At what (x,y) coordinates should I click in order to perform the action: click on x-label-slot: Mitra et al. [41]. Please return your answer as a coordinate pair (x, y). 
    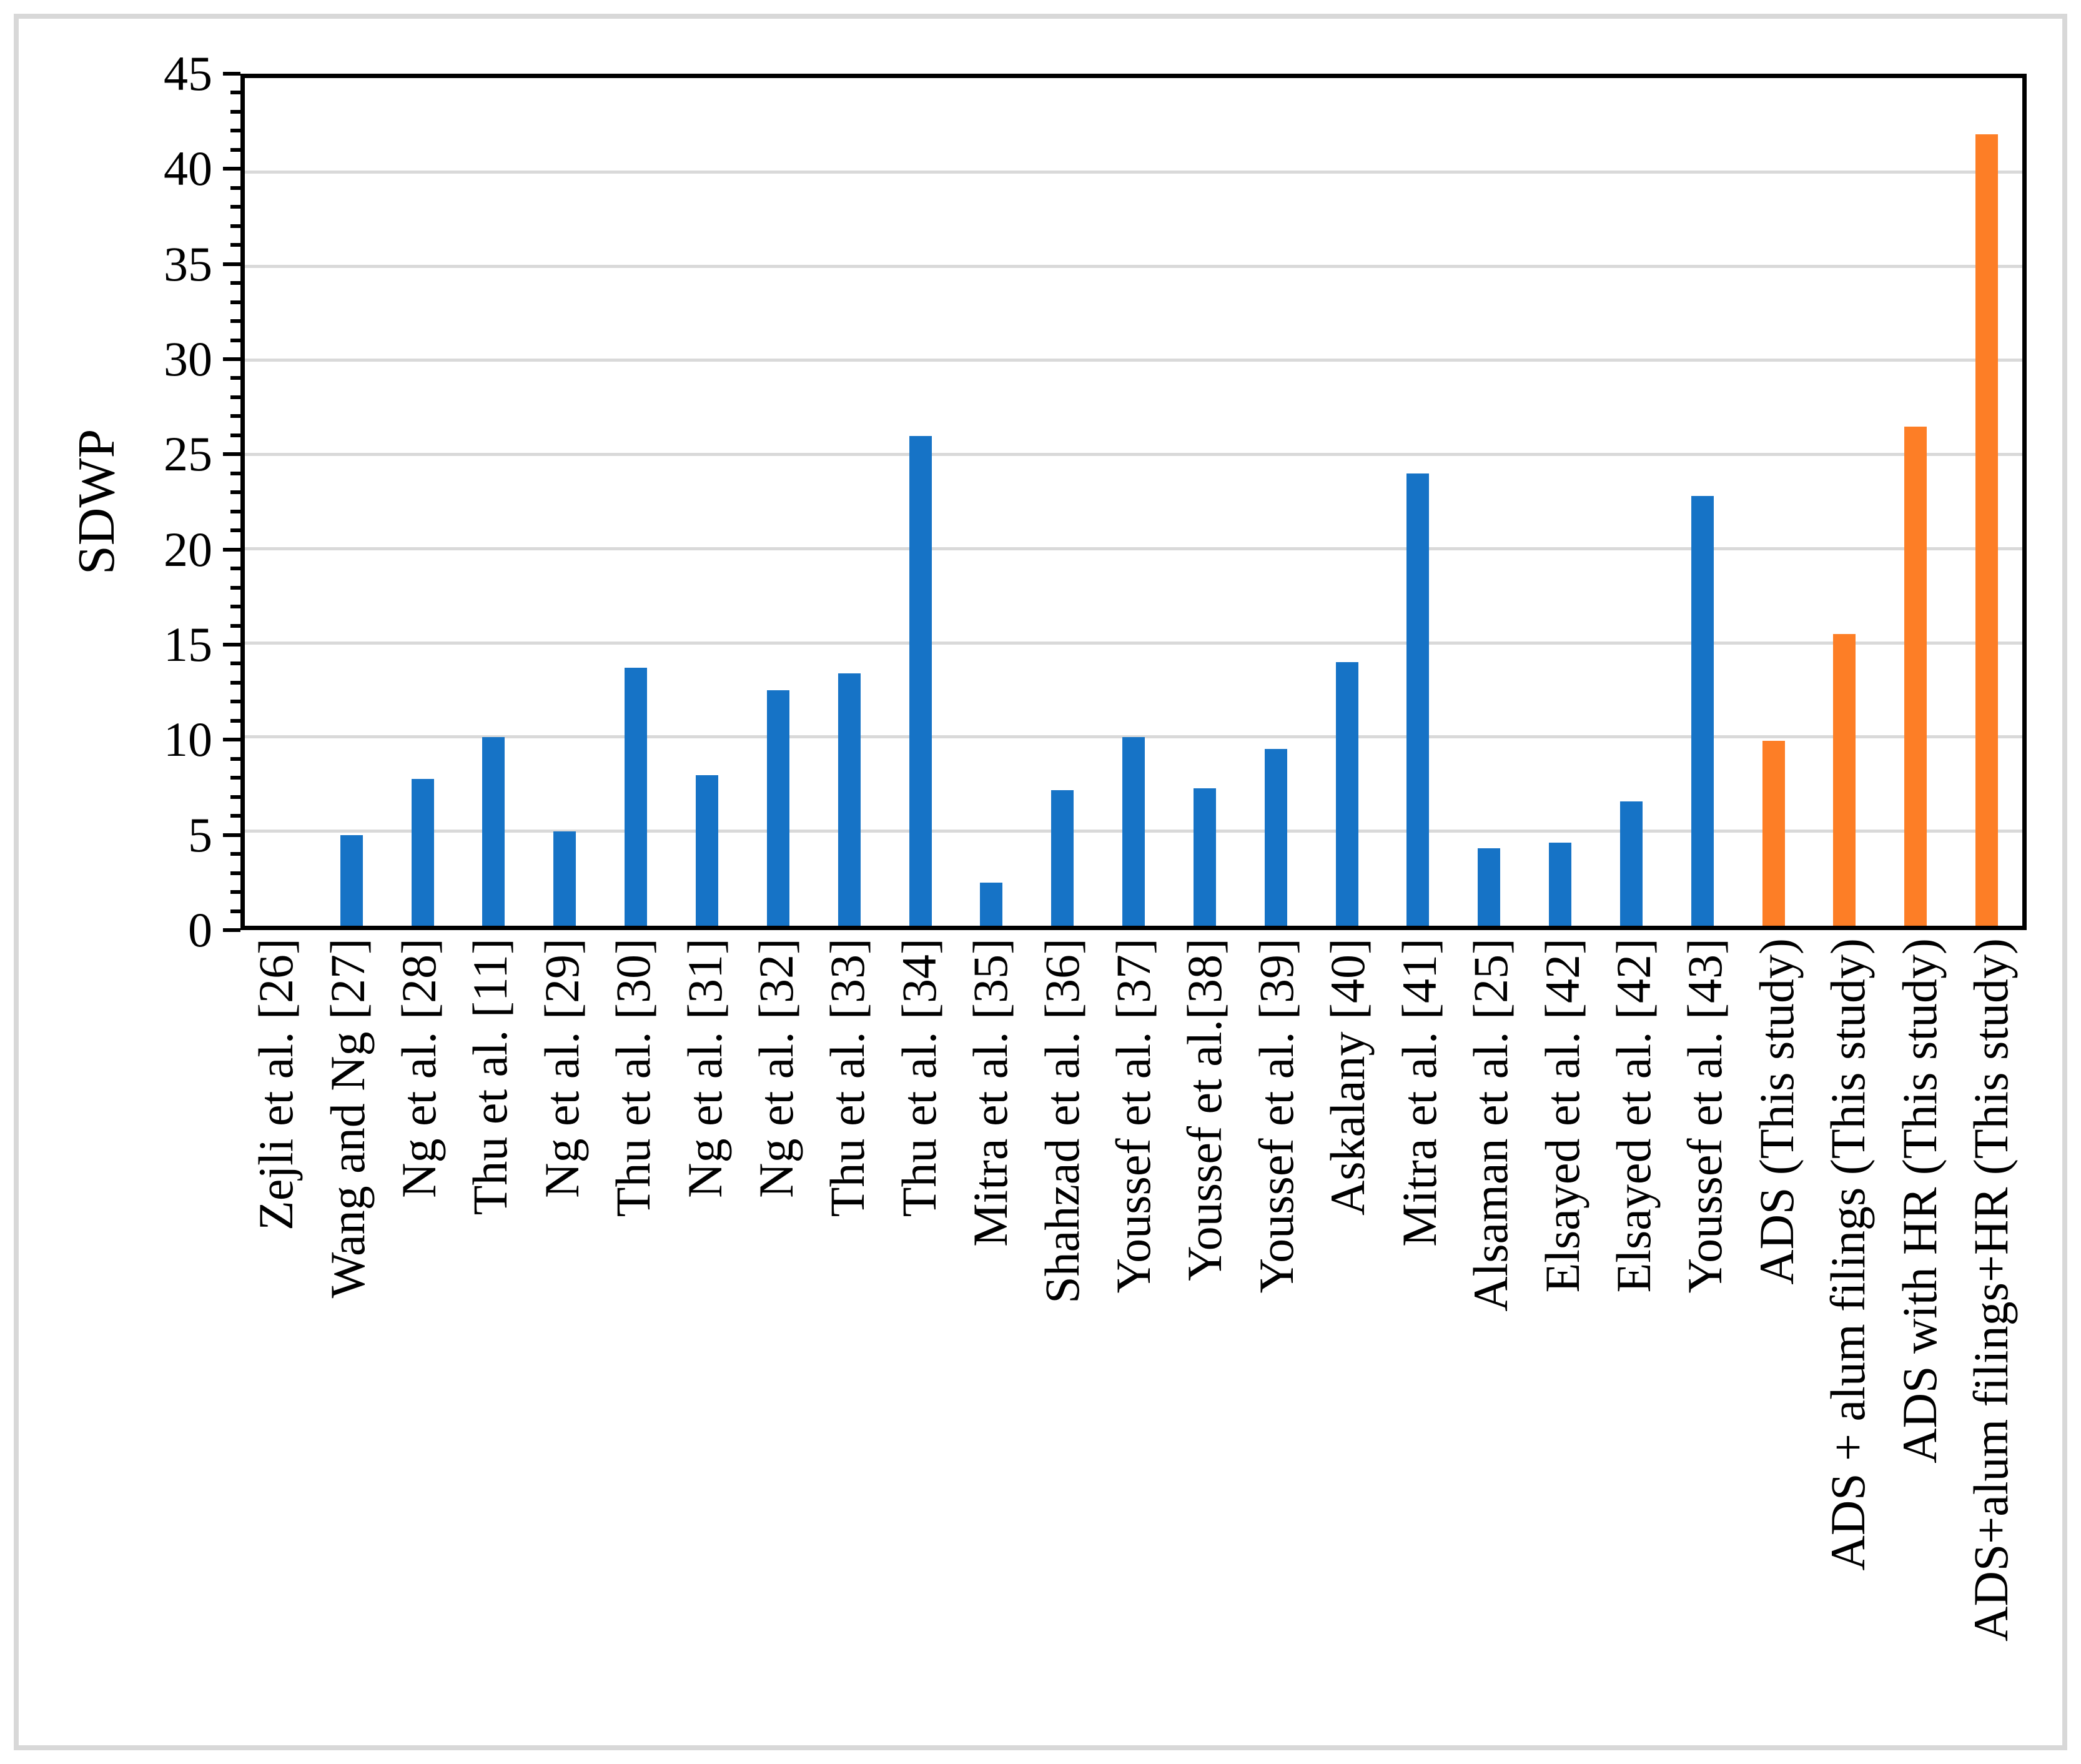
    Looking at the image, I should click on (1420, 1347).